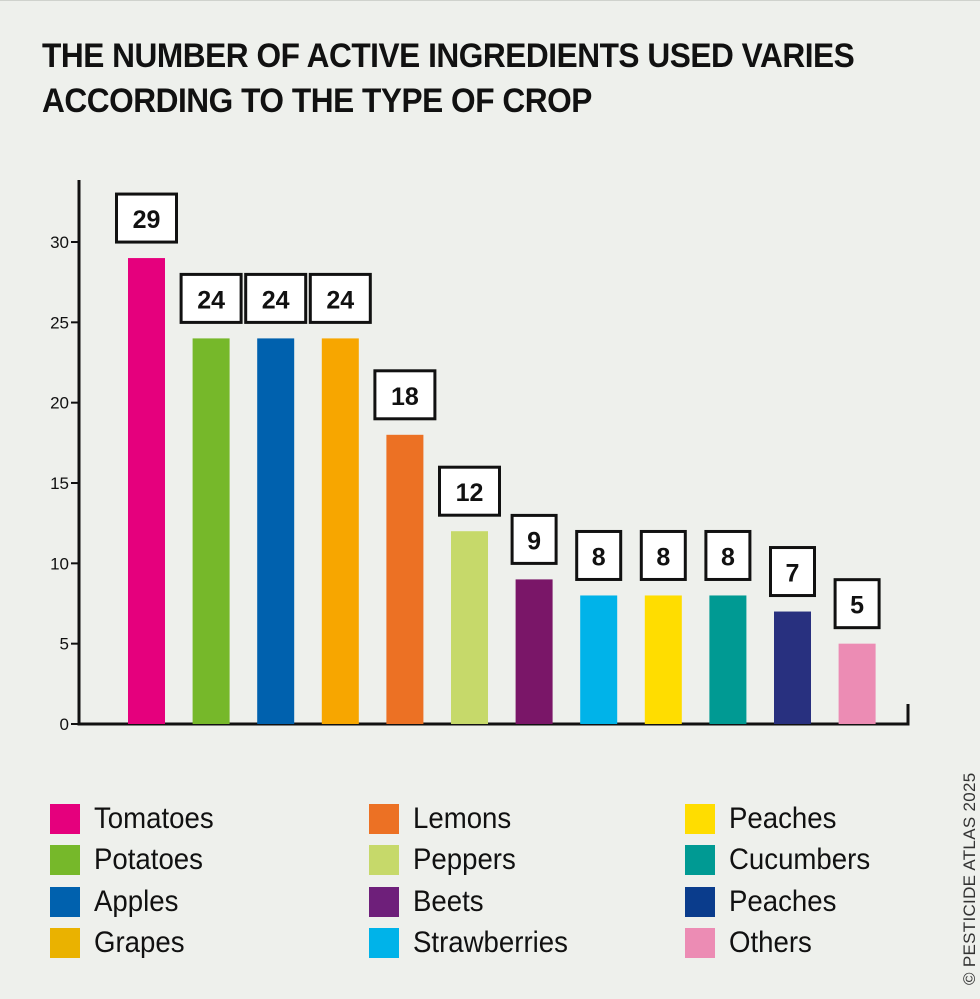 The height and width of the screenshot is (999, 980). Describe the element at coordinates (59, 403) in the screenshot. I see `y-tick-label: 20` at that location.